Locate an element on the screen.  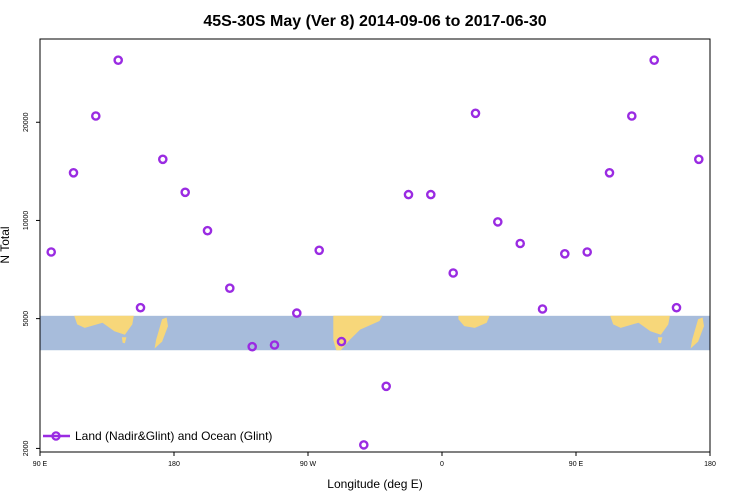
y-tick-label: 5000 is located at coordinates (26, 319).